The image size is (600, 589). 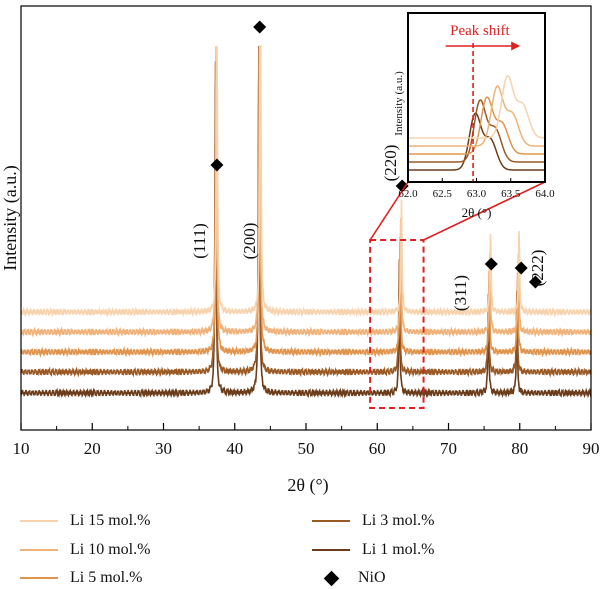 What do you see at coordinates (460, 293) in the screenshot?
I see `peak-label: (311)` at bounding box center [460, 293].